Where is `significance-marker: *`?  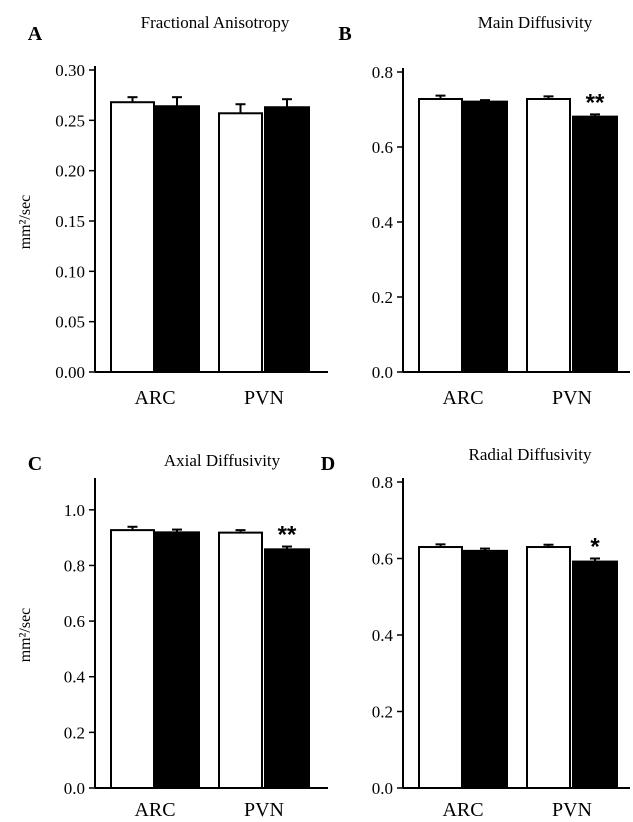
significance-marker: * is located at coordinates (595, 547).